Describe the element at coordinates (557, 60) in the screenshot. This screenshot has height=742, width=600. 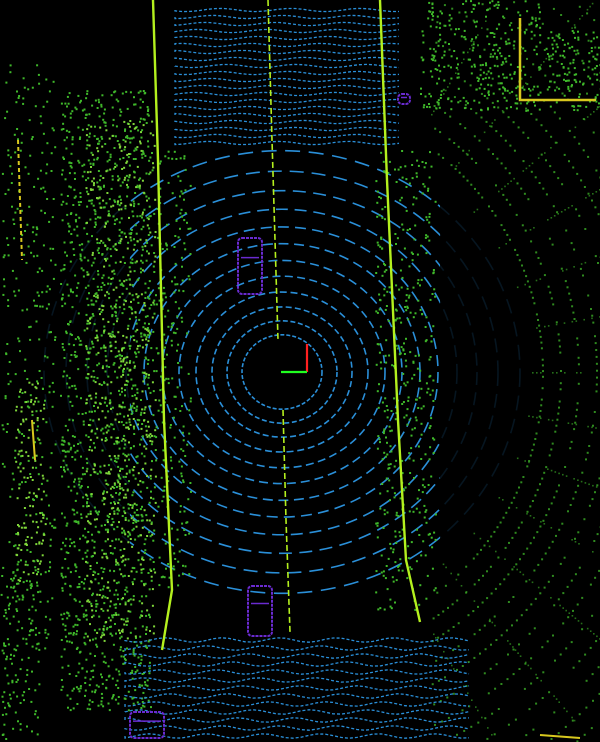
I see `curb-marker-top-right` at that location.